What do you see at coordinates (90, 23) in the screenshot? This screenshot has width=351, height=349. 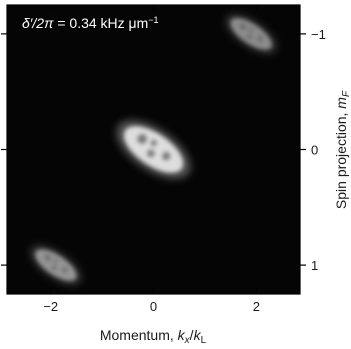 I see `annotation-text: δ′/2π = 0.34 kHz μm−1` at bounding box center [90, 23].